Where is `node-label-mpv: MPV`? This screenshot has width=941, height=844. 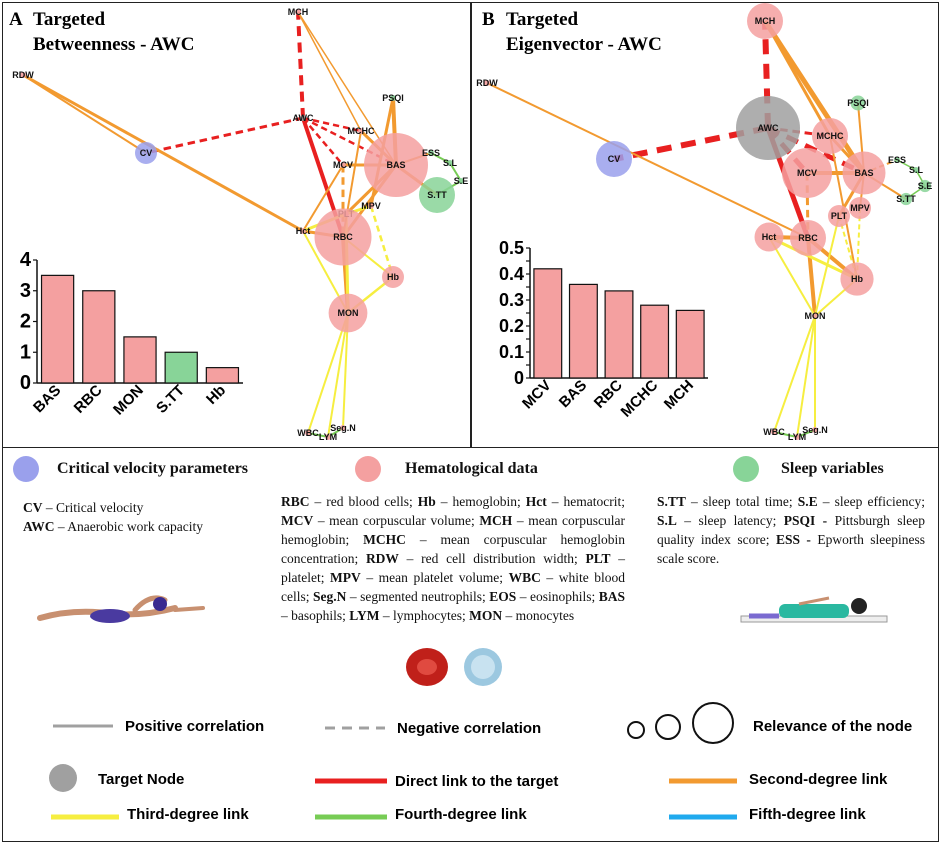 node-label-mpv: MPV is located at coordinates (371, 206).